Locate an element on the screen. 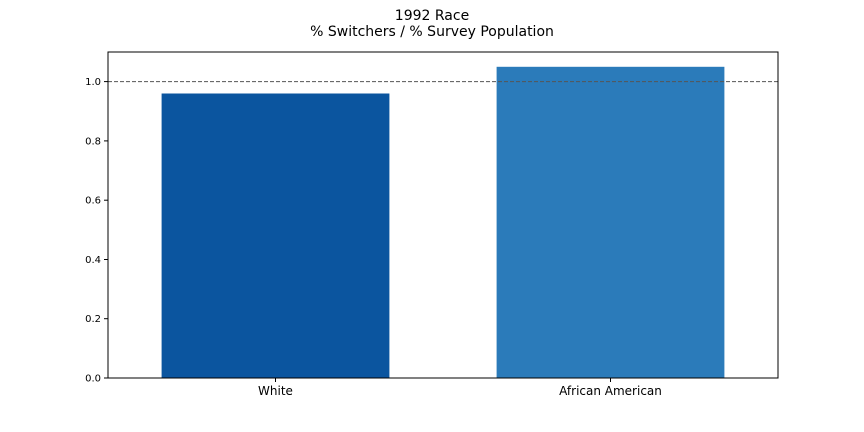 The image size is (864, 432). y-tick-label: 0.0 is located at coordinates (93, 379).